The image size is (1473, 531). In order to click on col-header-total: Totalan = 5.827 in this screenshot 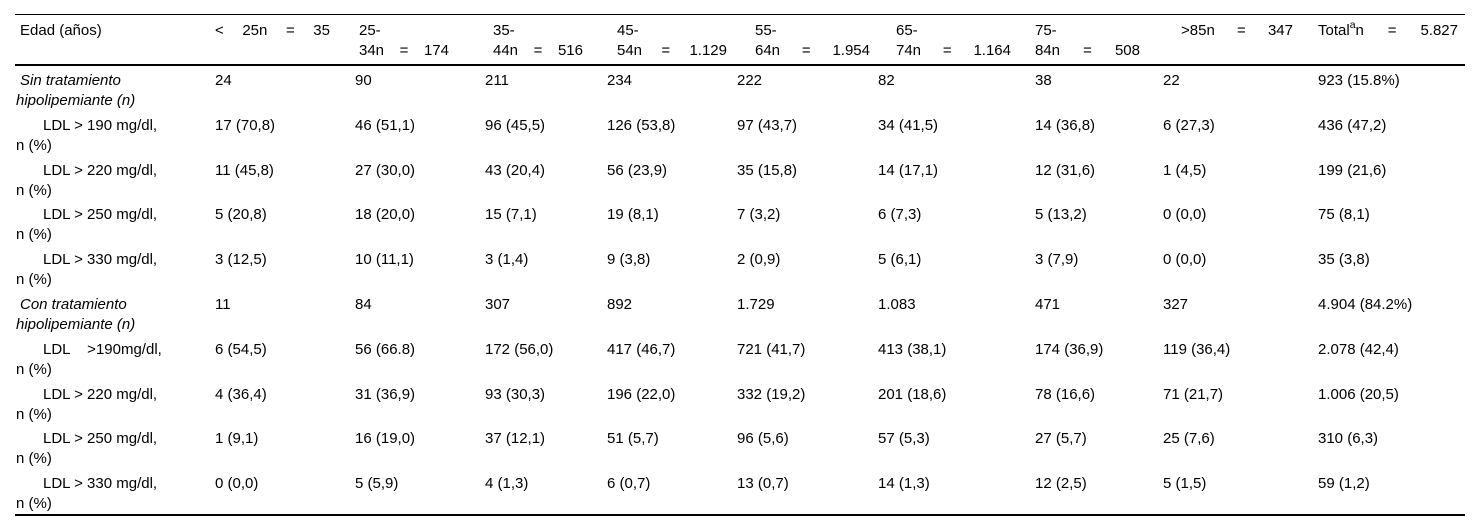, I will do `click(1391, 40)`.